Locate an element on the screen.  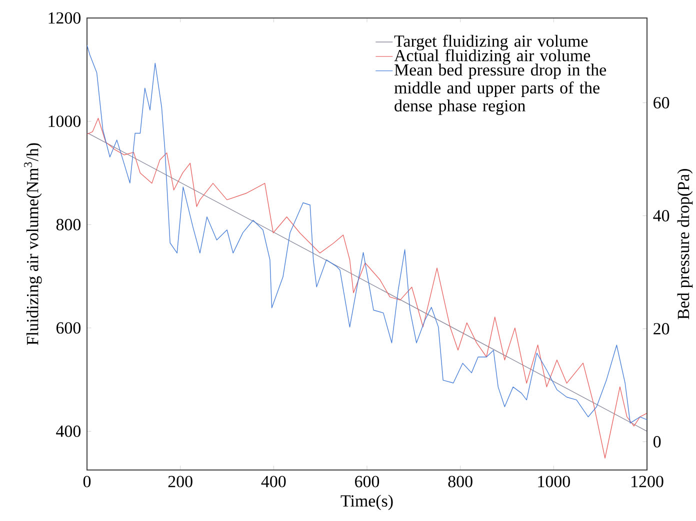
x-tick-label: 1200 is located at coordinates (648, 482).